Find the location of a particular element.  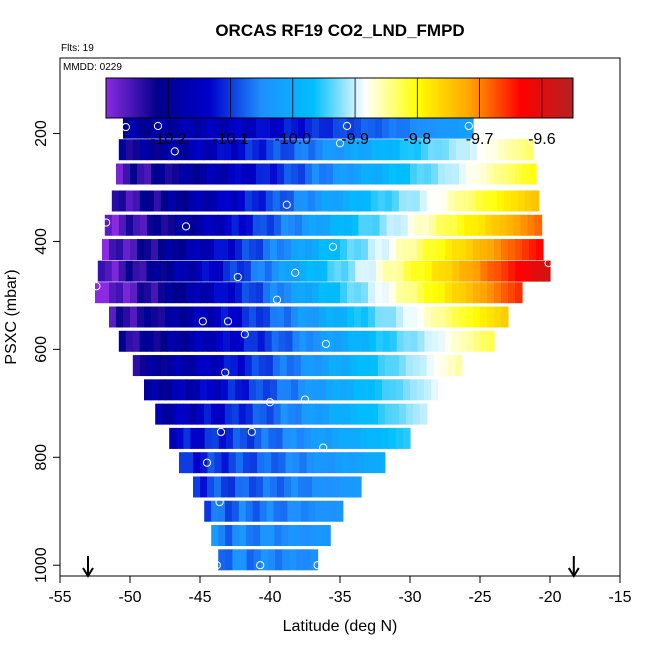

y-tick-label: 1000 is located at coordinates (41, 565).